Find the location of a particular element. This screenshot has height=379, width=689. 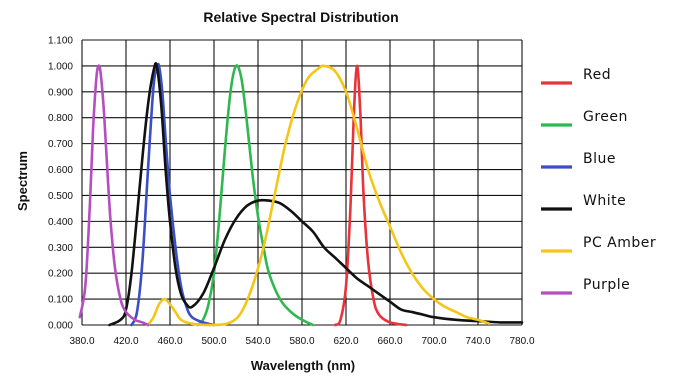

legend-label-blue: Blue is located at coordinates (599, 159).